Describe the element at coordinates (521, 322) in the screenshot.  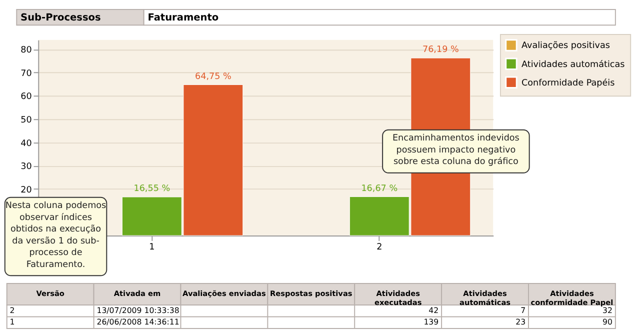
I see `text: 23` at that location.